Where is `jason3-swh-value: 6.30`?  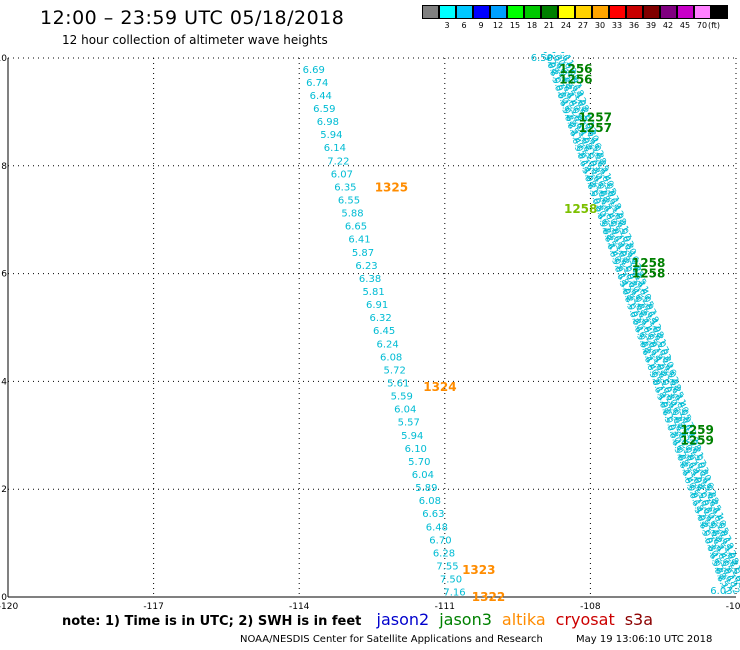
jason3-swh-value: 6.30 is located at coordinates (736, 585).